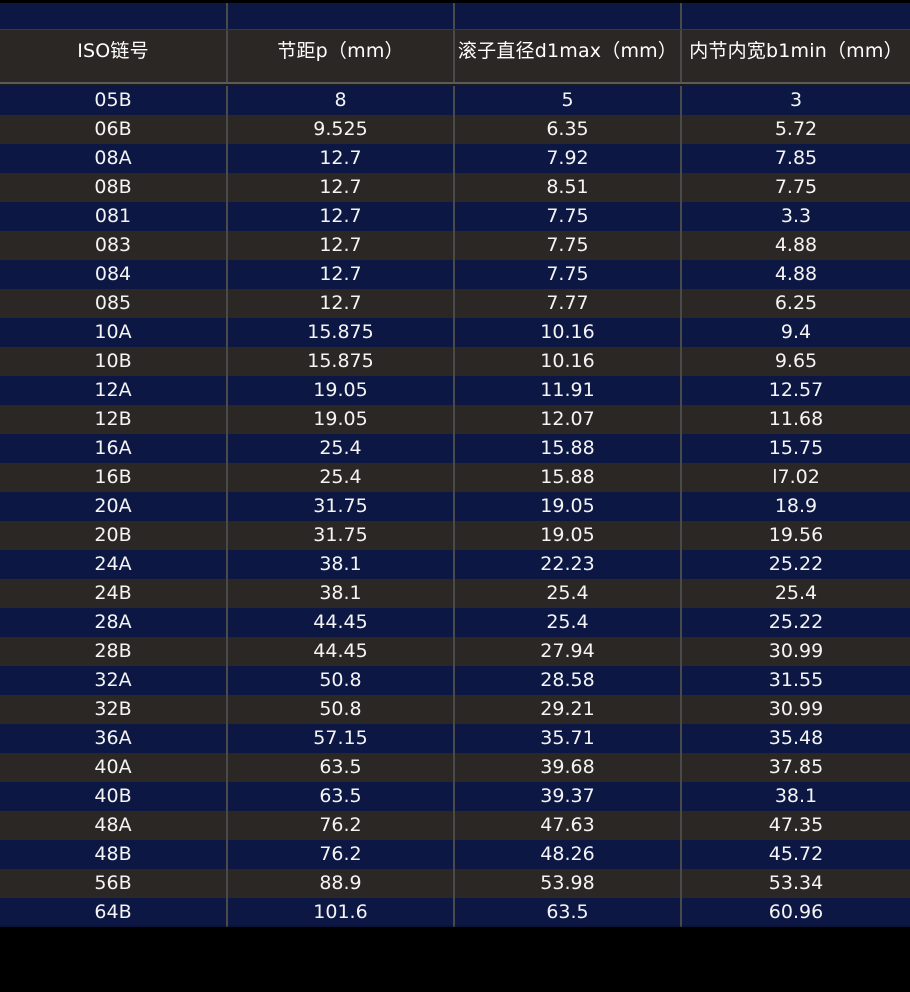 This screenshot has height=992, width=910. What do you see at coordinates (114, 216) in the screenshot?
I see `chain-number-cell: 081` at bounding box center [114, 216].